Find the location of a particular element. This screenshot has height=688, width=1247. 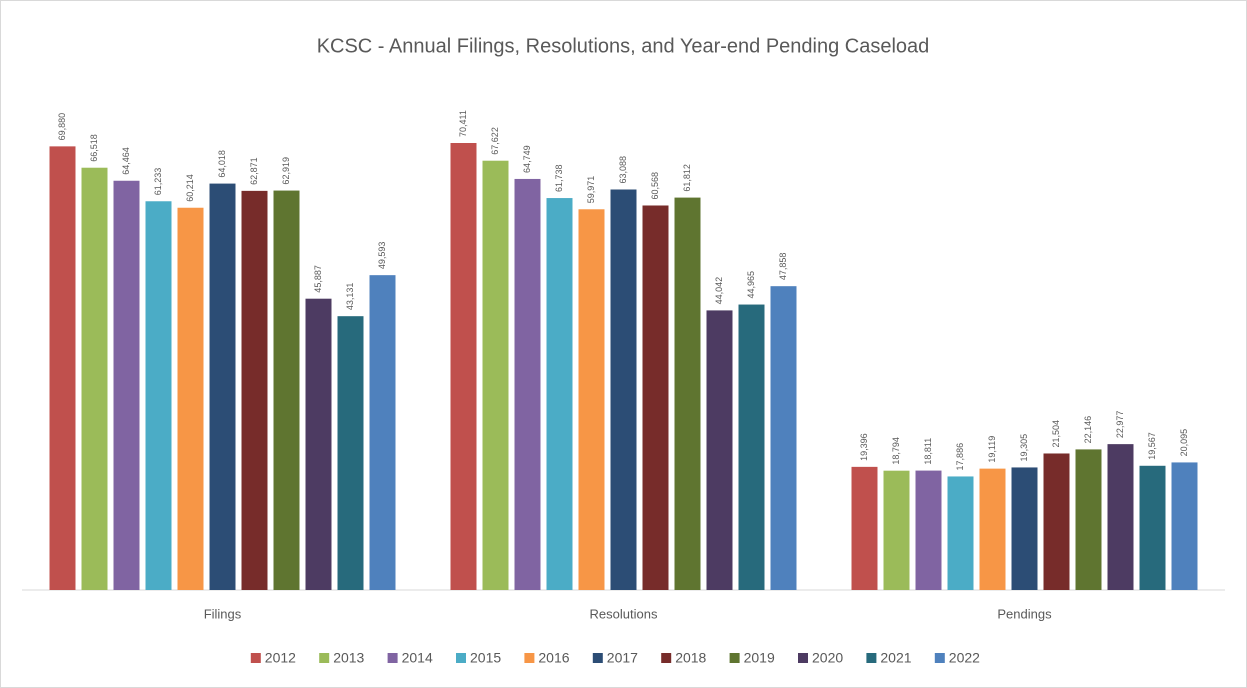

data-label: 19,305 is located at coordinates (1024, 448).